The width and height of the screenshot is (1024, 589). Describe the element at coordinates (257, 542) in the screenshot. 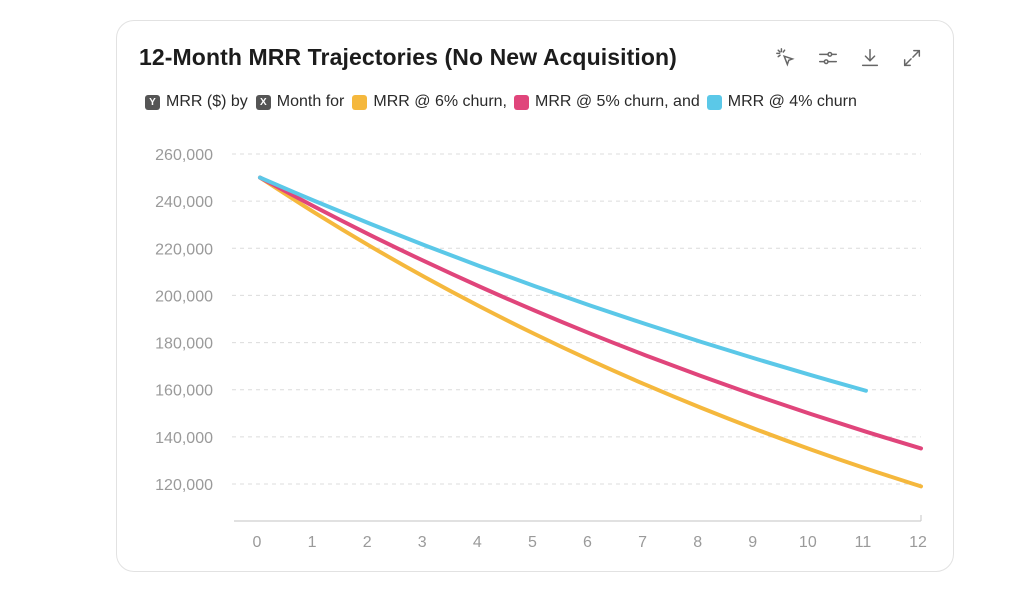

I see `x-tick-label: 0` at that location.